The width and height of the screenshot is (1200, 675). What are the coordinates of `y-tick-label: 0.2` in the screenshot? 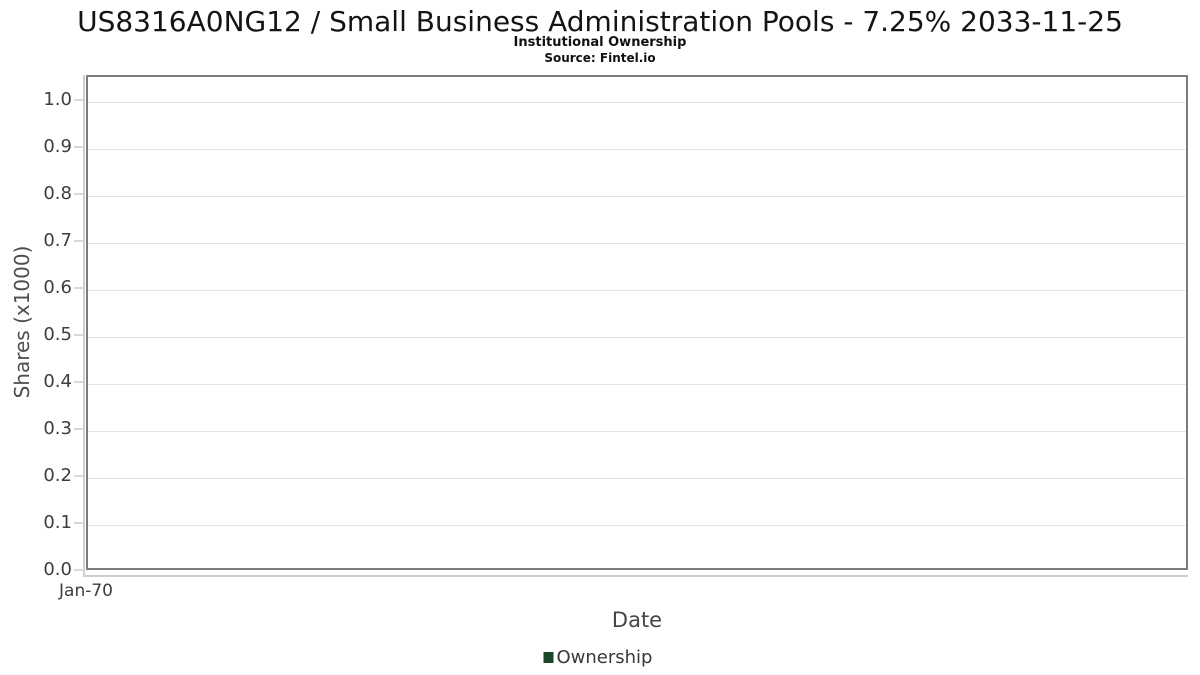 It's located at (57, 475).